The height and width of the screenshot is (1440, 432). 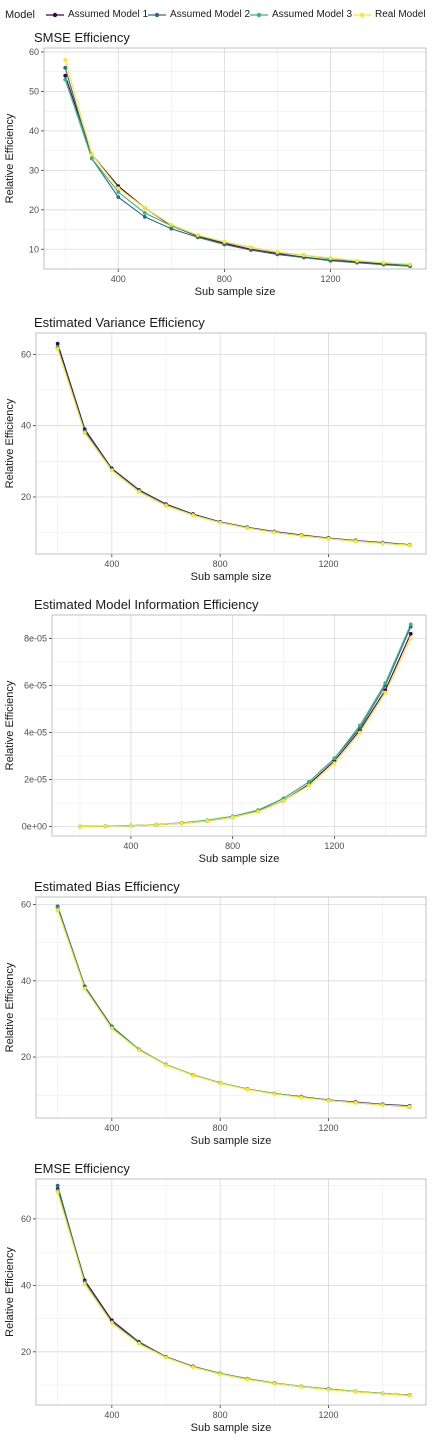 What do you see at coordinates (35, 780) in the screenshot?
I see `y-tick-label: 2e-05` at bounding box center [35, 780].